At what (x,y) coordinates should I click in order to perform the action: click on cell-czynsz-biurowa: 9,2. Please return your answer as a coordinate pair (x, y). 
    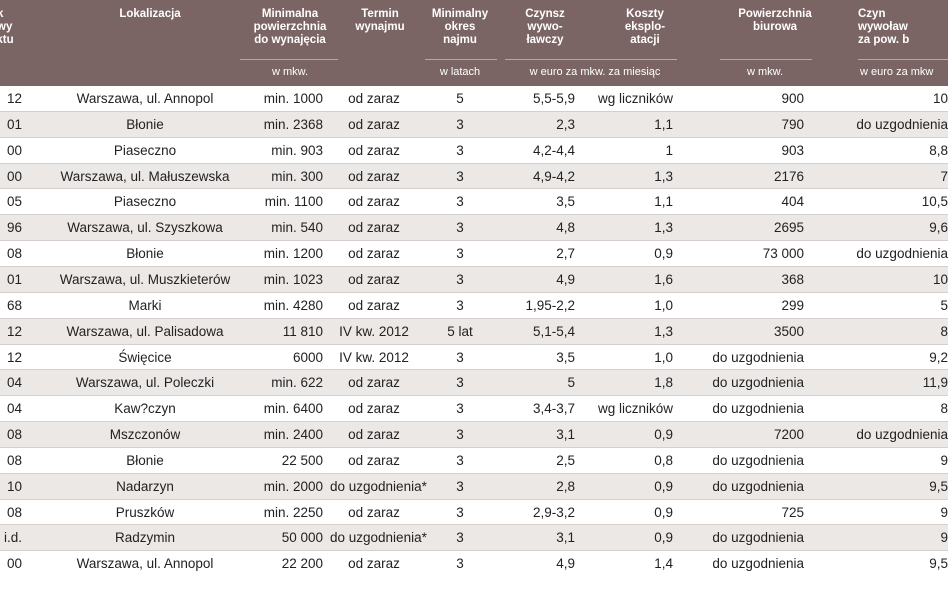
    Looking at the image, I should click on (938, 357).